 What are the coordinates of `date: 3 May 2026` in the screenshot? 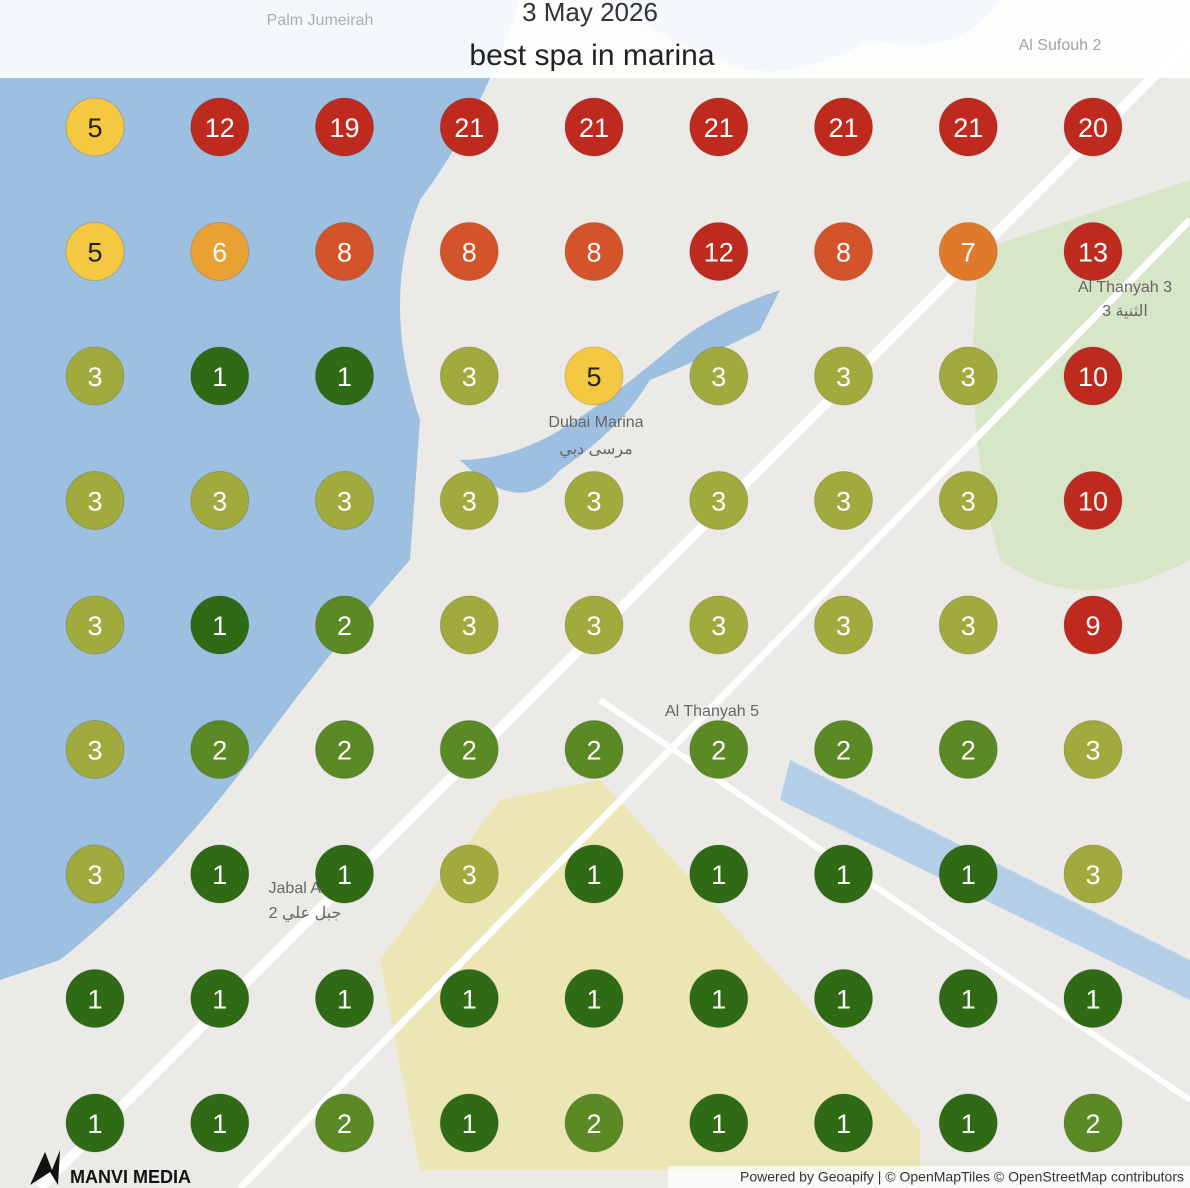 It's located at (590, 13).